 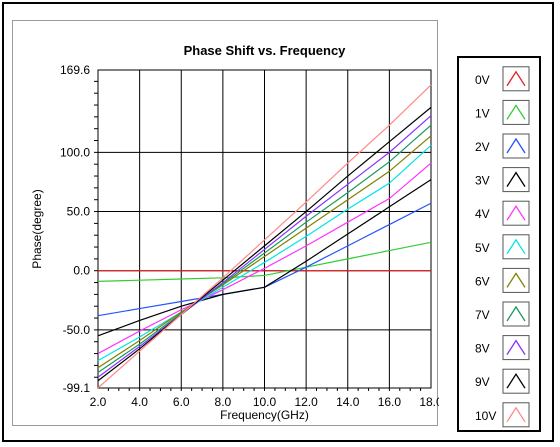 I want to click on x-tick-label: 16.0, so click(x=390, y=402).